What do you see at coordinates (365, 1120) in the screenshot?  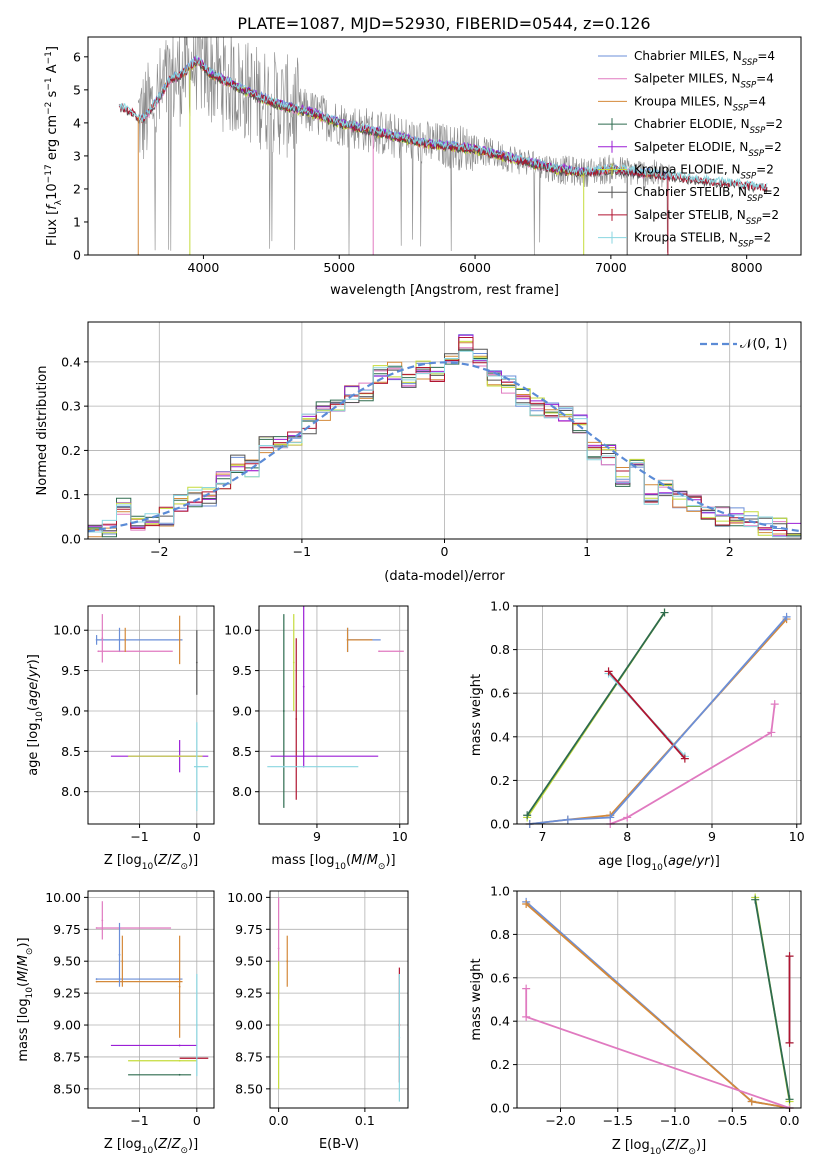 I see `x-tick-label: 0.1` at bounding box center [365, 1120].